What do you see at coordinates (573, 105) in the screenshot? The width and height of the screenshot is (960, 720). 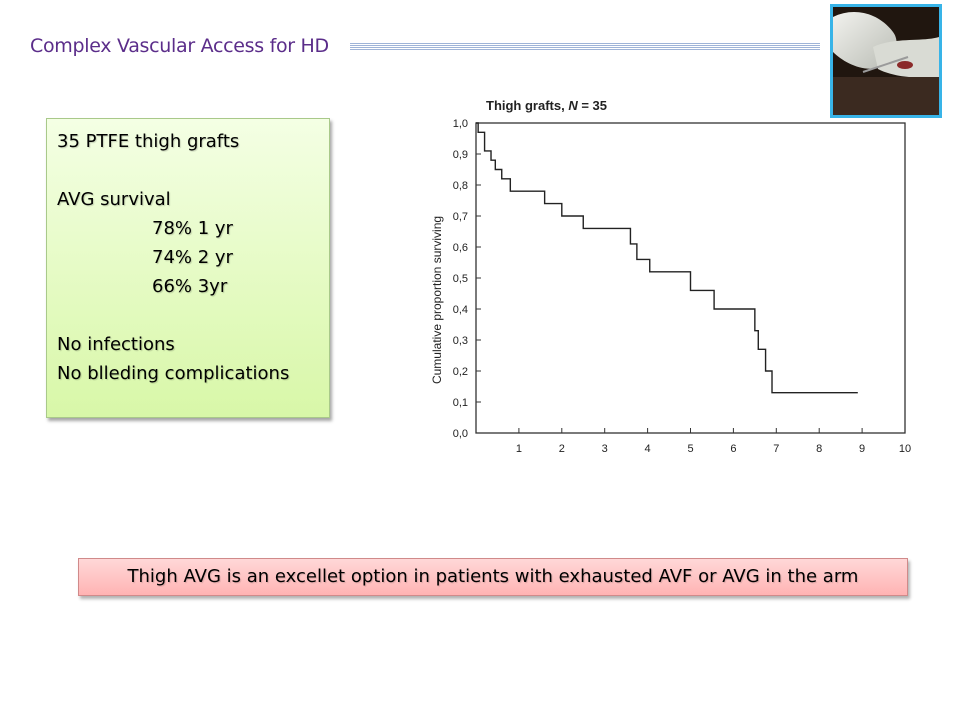 I see `chart-title-n: N` at bounding box center [573, 105].